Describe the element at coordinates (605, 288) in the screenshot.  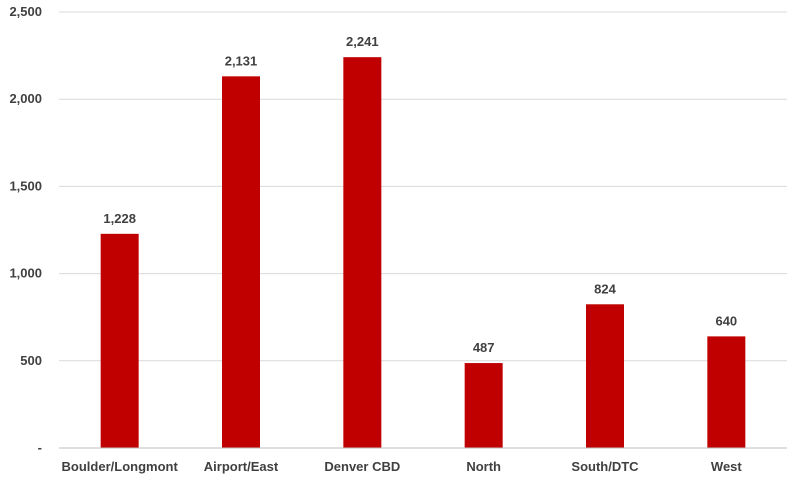
I see `data-label: 824` at that location.